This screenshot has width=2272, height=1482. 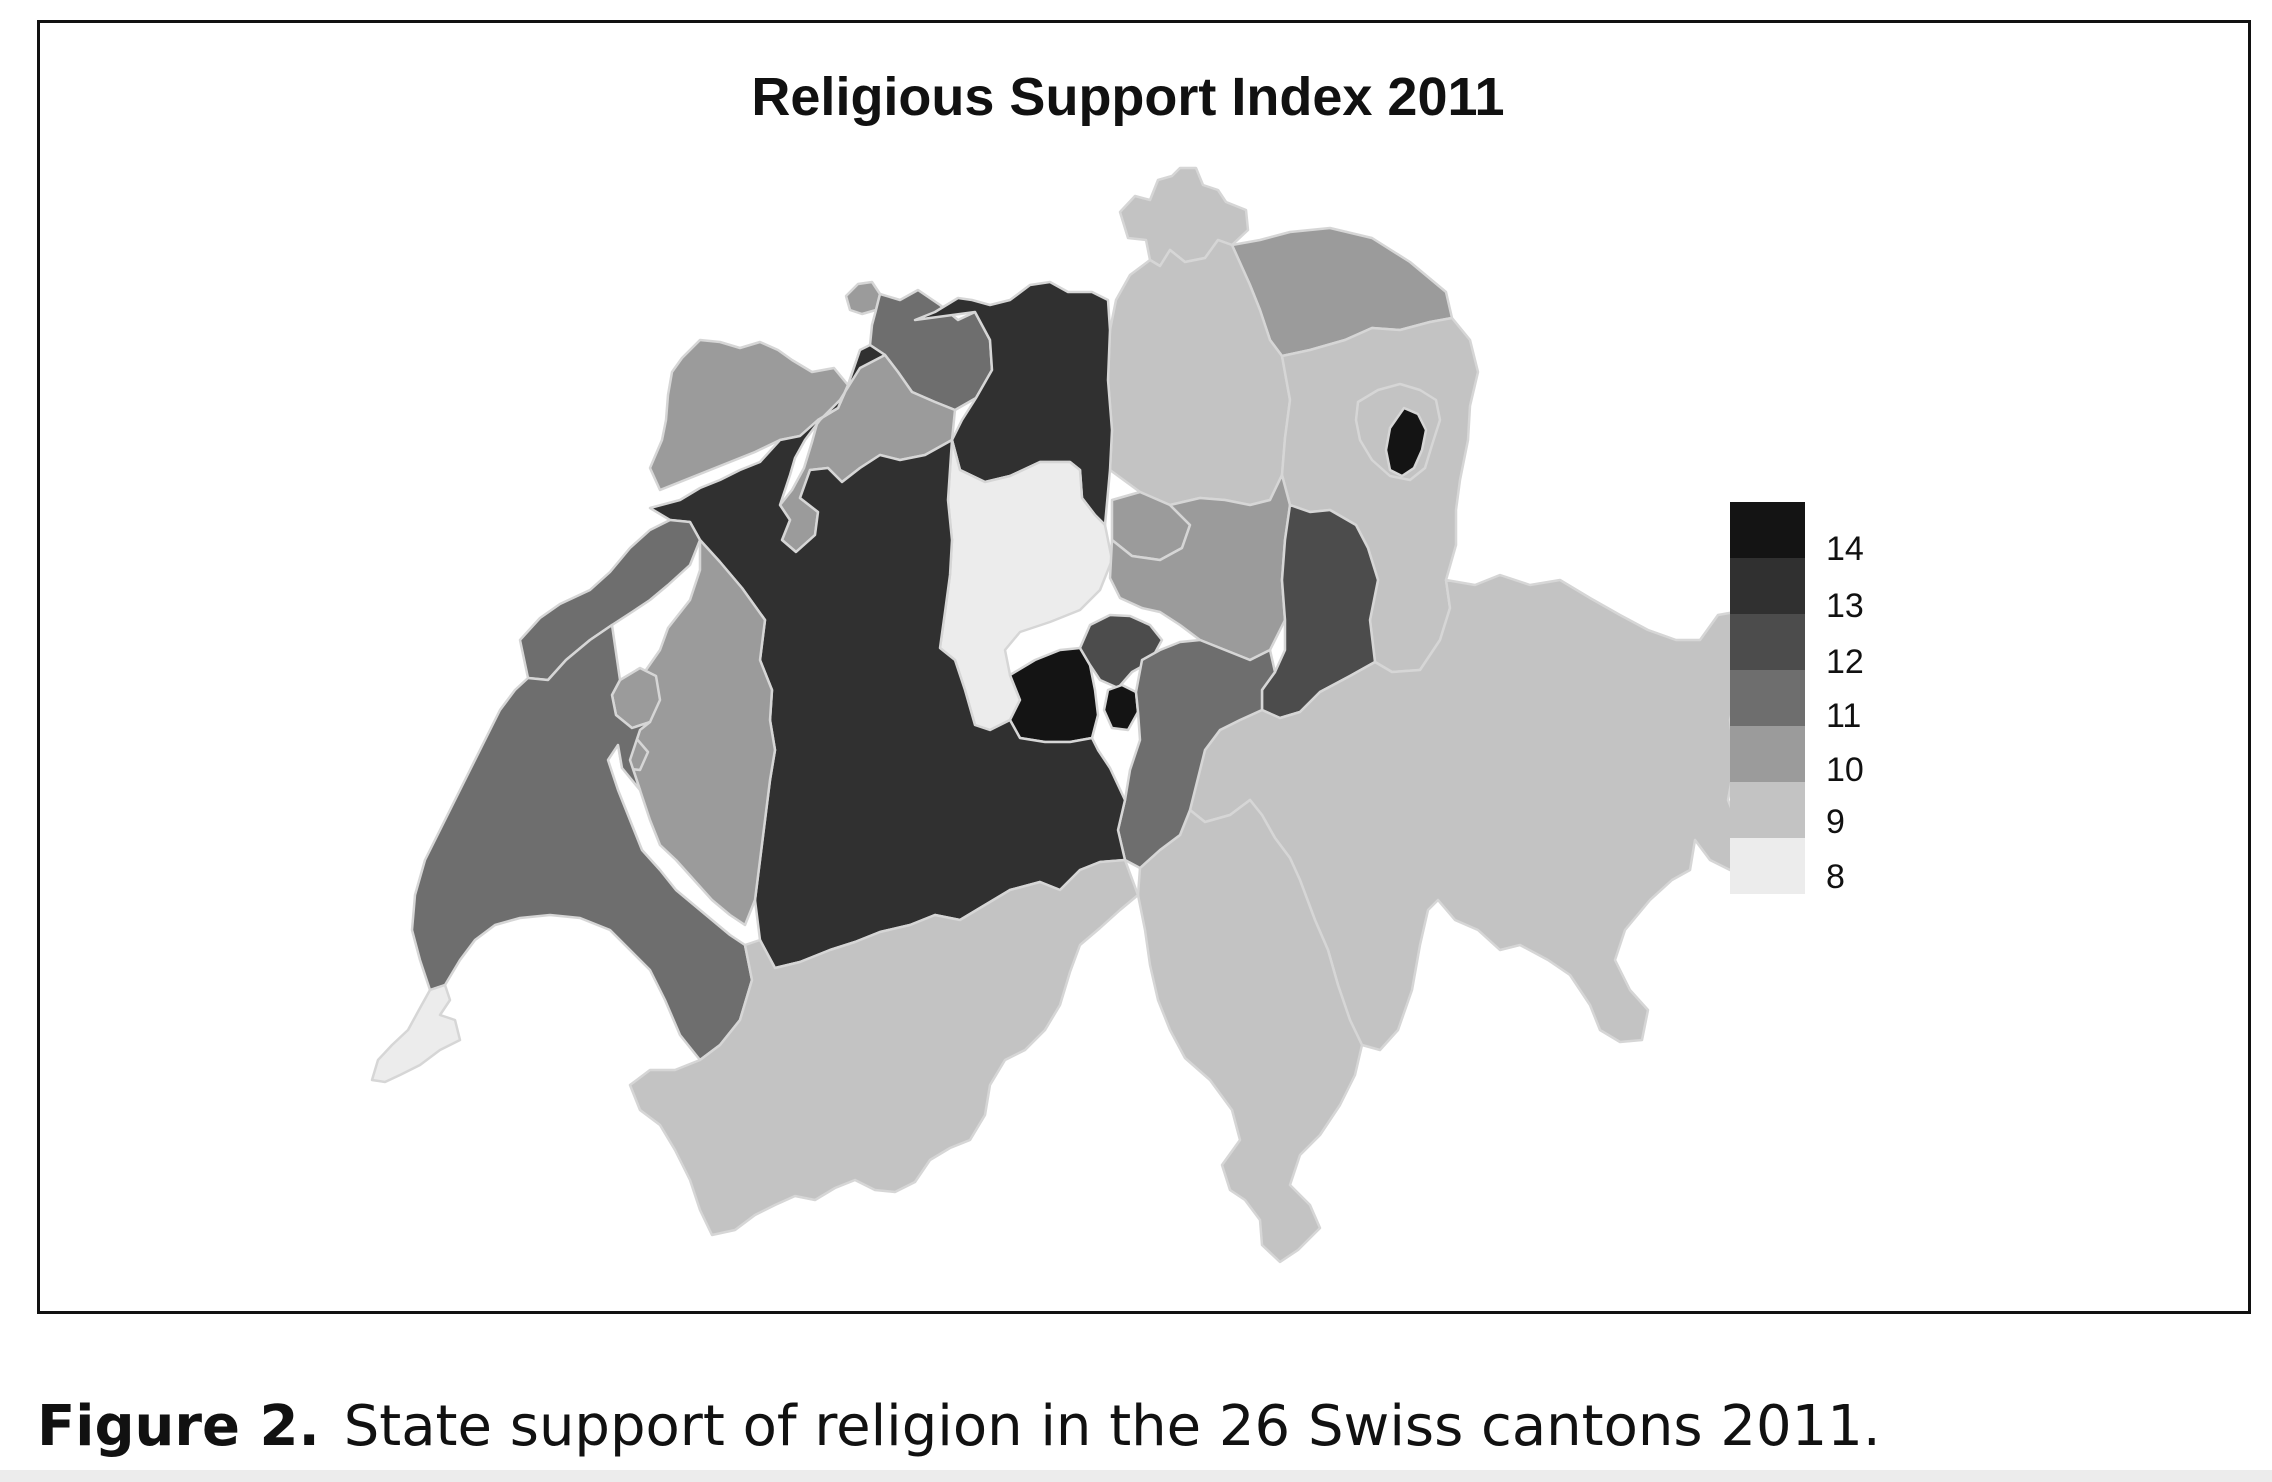 What do you see at coordinates (1121, 707) in the screenshot?
I see `canton-obwalden-exclave` at bounding box center [1121, 707].